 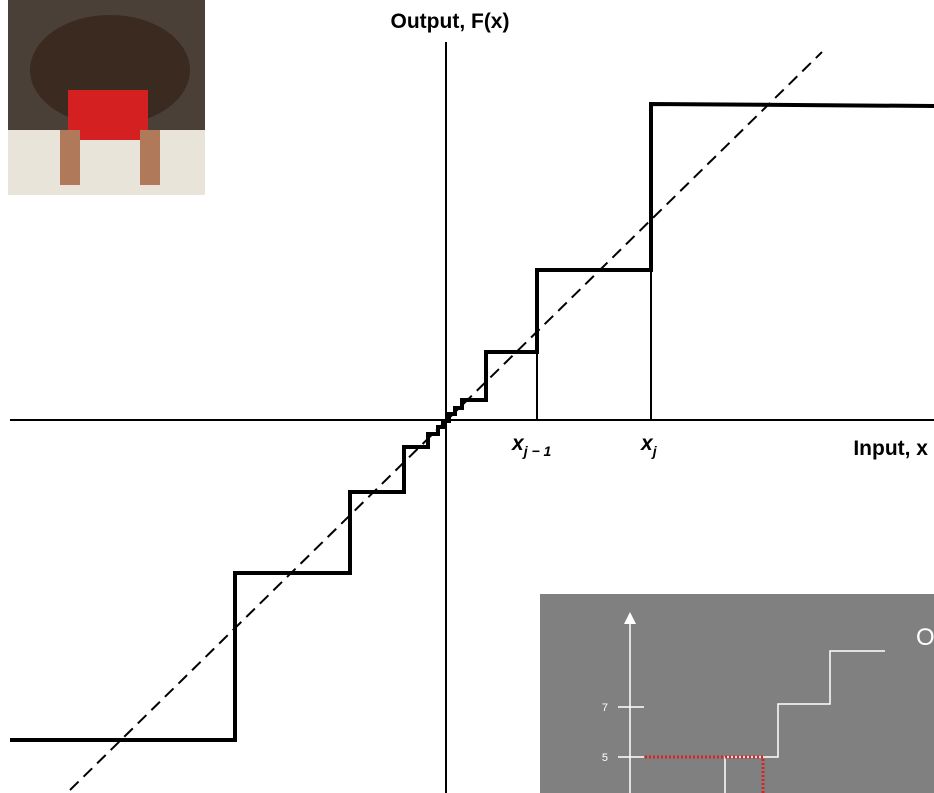 What do you see at coordinates (106, 97) in the screenshot?
I see `photo` at bounding box center [106, 97].